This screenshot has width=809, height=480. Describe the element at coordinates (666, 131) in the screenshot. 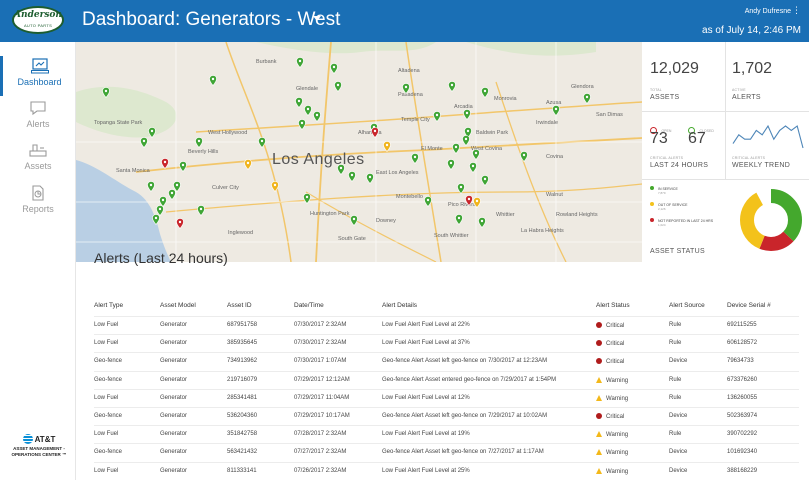

I see `open-label: OPEN` at that location.